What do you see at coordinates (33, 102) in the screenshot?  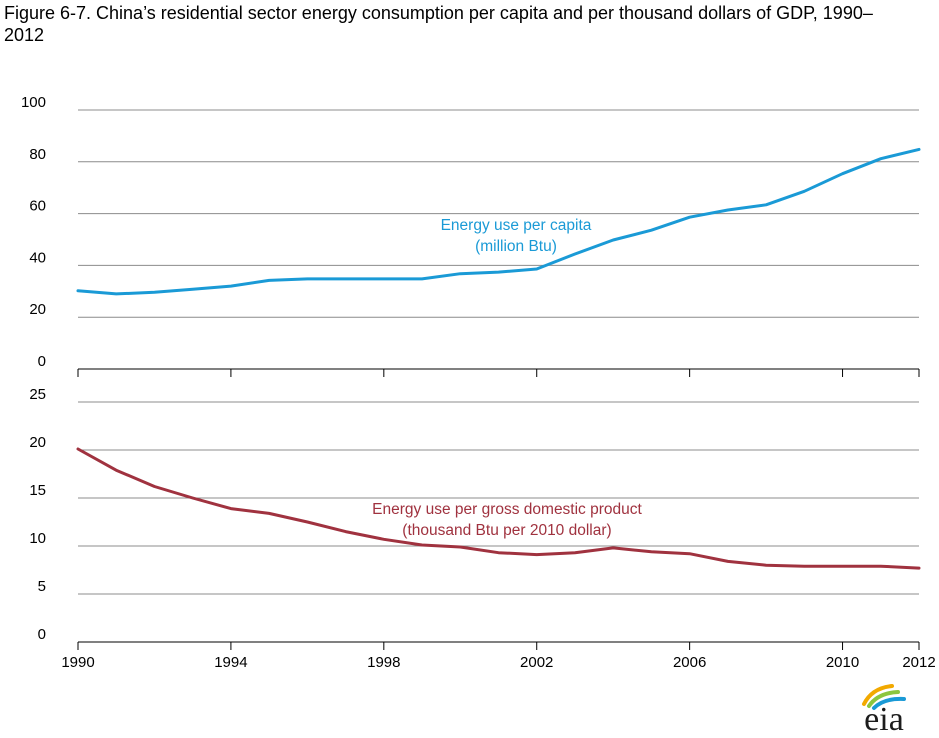 I see `y-tick-label: 100` at bounding box center [33, 102].